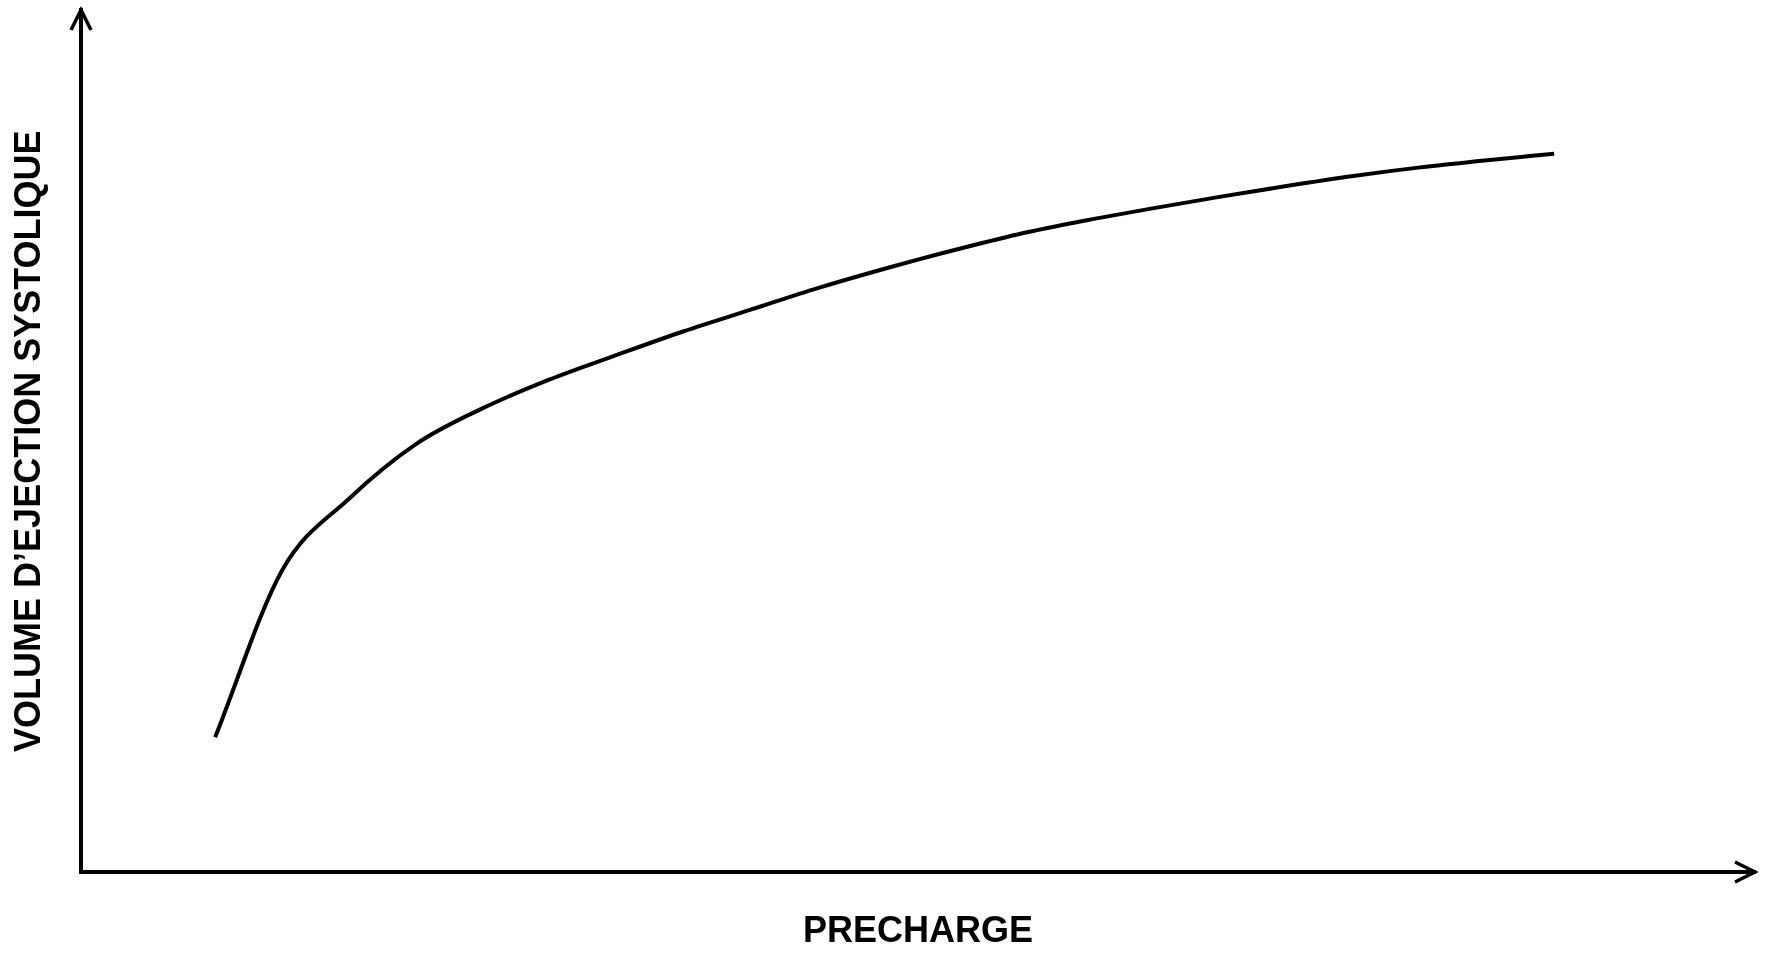 Image resolution: width=1767 pixels, height=962 pixels. What do you see at coordinates (27, 441) in the screenshot?
I see `y-axis-title: VOLUME D’EJECTION SYSTOLIQUE` at bounding box center [27, 441].